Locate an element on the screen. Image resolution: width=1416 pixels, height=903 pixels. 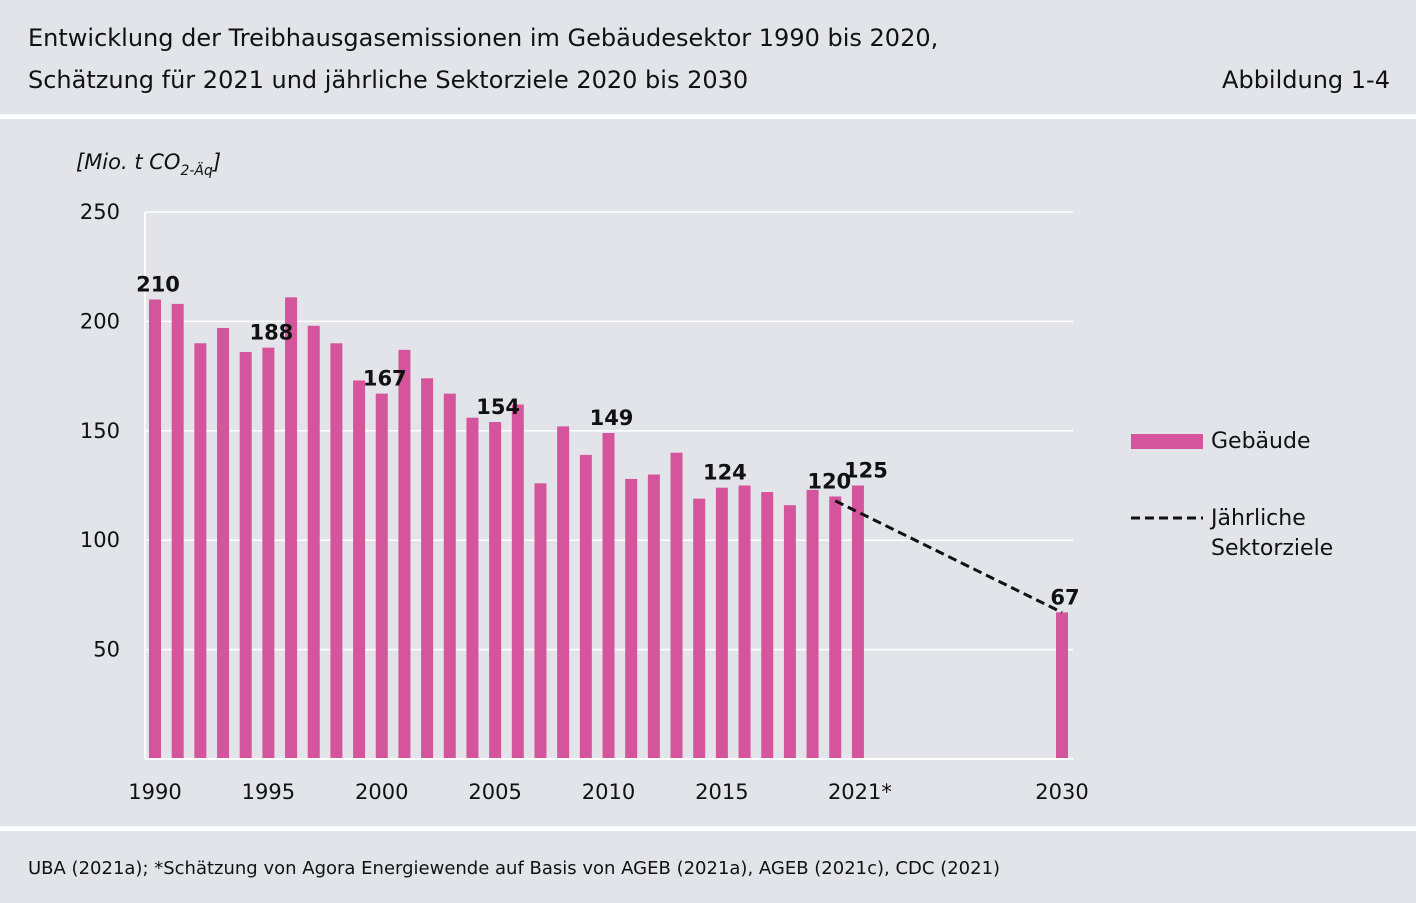
bar-2015 is located at coordinates (721, 623).